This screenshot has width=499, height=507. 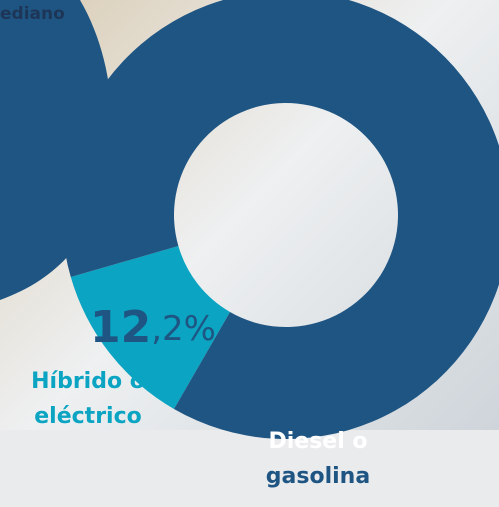 What do you see at coordinates (32, 14) in the screenshot?
I see `caption: ediano` at bounding box center [32, 14].